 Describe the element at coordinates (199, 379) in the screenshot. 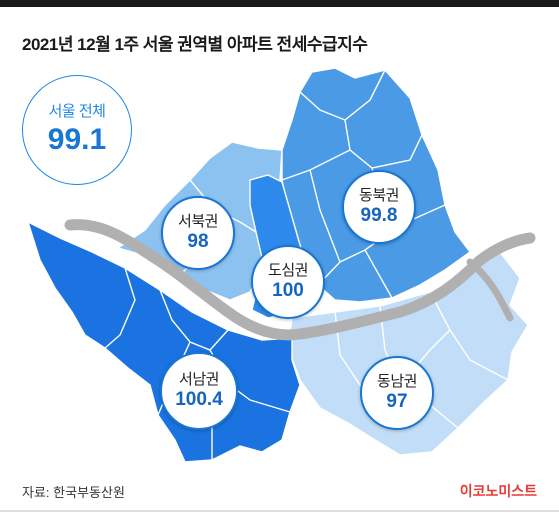

I see `region-label: 서남권` at that location.